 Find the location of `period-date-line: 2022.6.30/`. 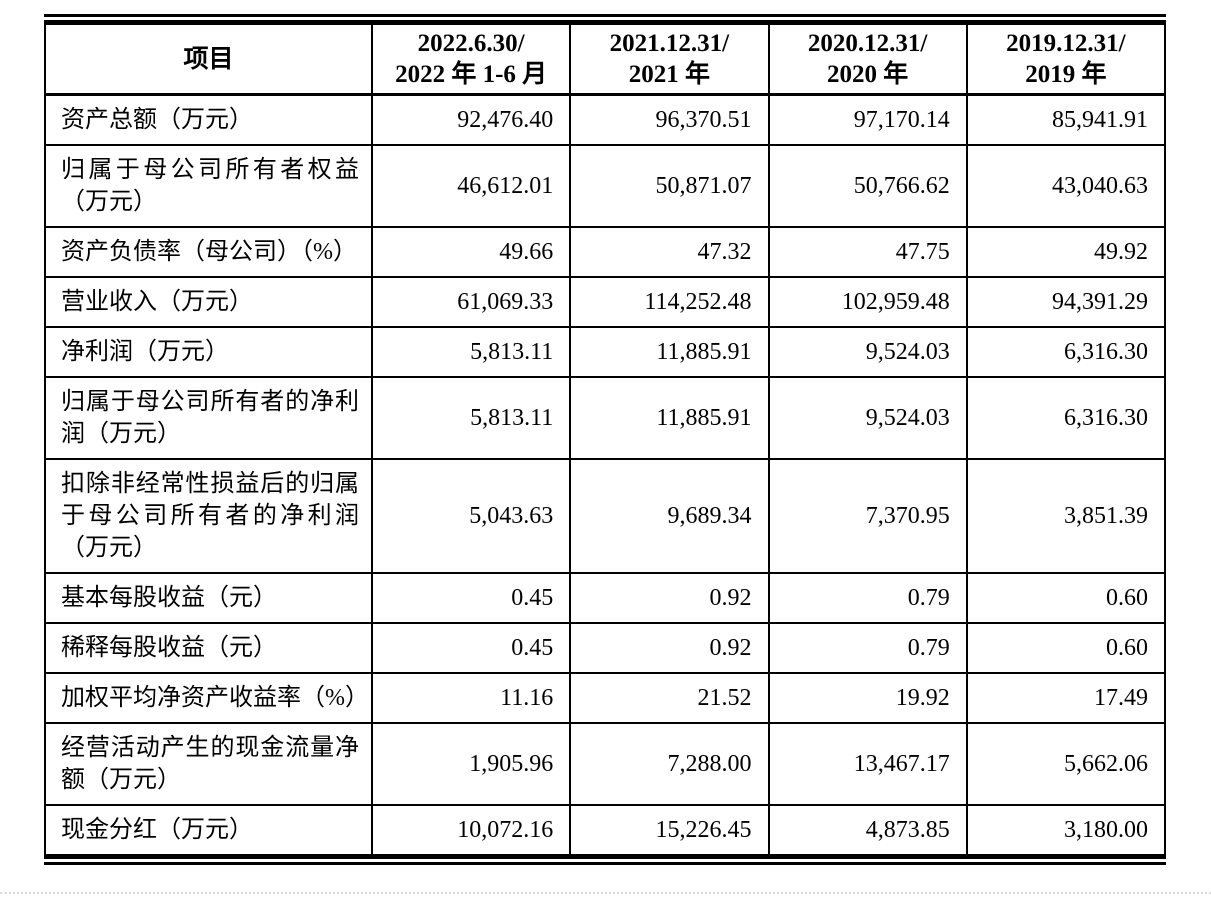

period-date-line: 2022.6.30/ is located at coordinates (471, 43).